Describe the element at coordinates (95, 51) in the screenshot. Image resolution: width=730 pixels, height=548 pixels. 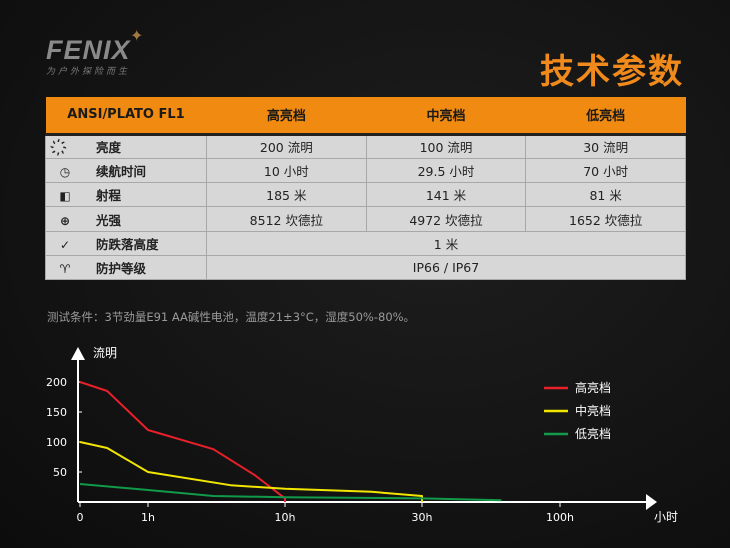
I see `fenix-logo: ✦ FENIX 为户外探险而生` at that location.